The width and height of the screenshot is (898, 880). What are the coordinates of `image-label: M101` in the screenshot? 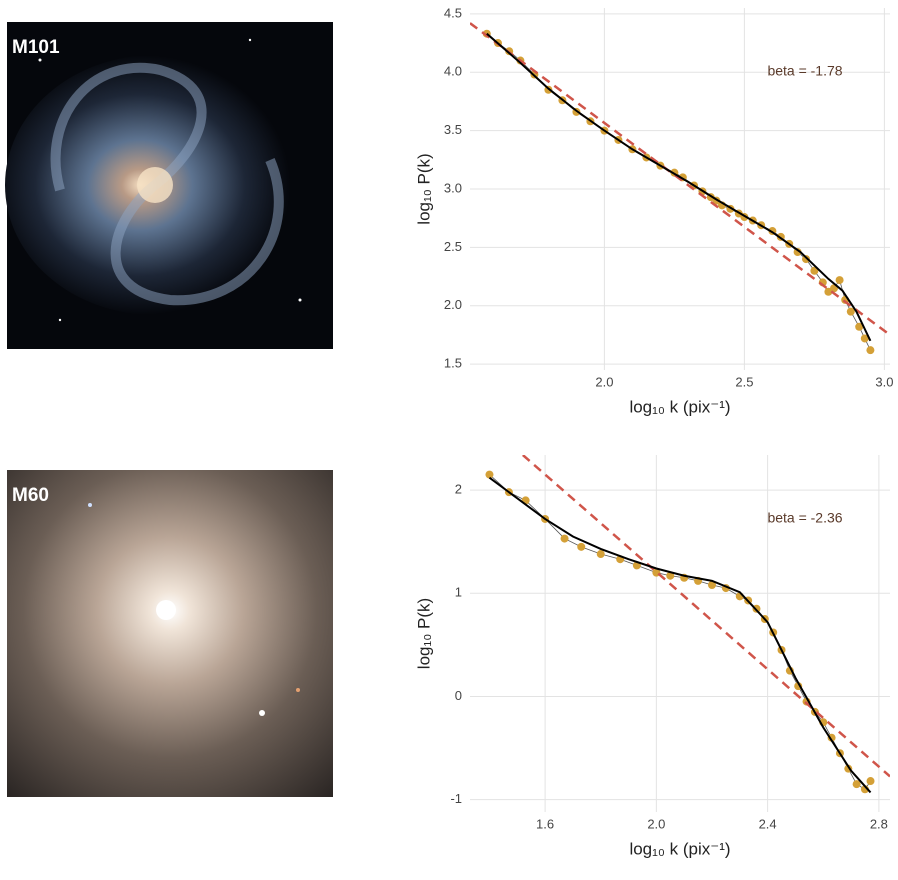 It's located at (36, 47).